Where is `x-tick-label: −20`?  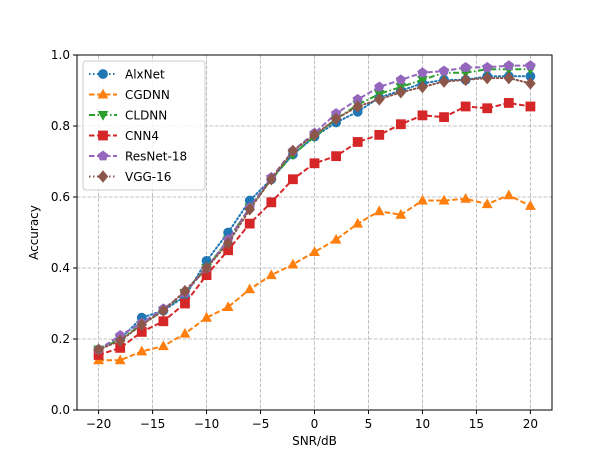 x-tick-label: −20 is located at coordinates (98, 424).